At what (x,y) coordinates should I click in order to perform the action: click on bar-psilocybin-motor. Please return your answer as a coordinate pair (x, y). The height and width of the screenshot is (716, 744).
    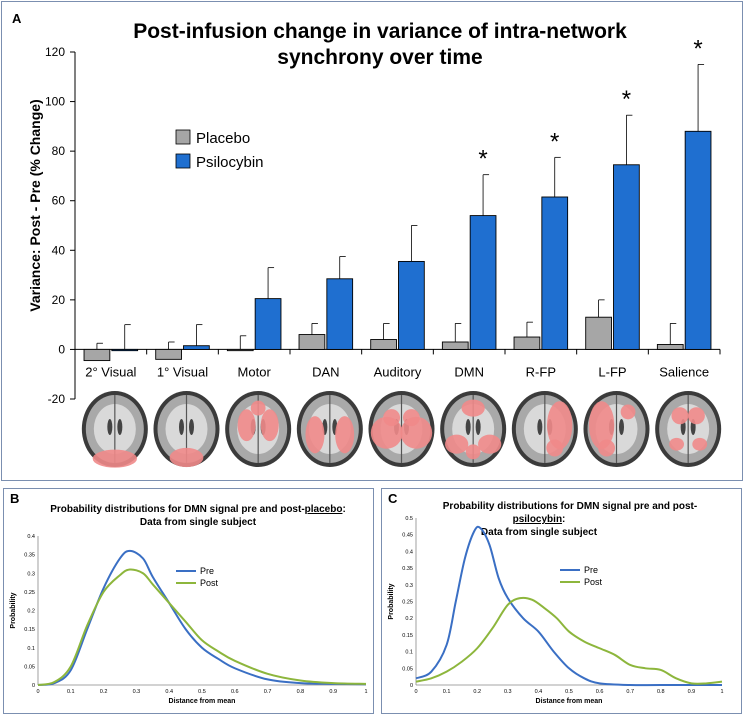
    Looking at the image, I should click on (268, 324).